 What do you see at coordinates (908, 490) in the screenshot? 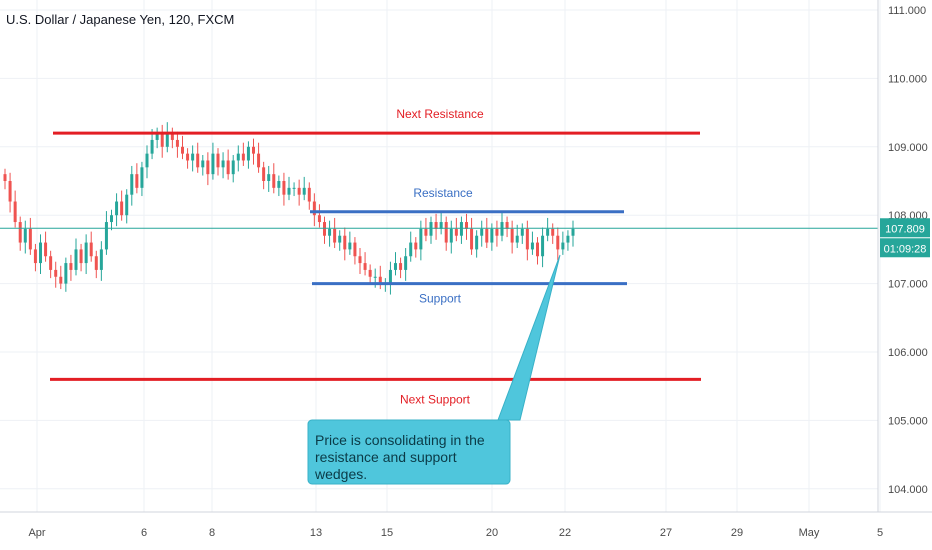
I see `price-tick-label: 104.000` at bounding box center [908, 490].